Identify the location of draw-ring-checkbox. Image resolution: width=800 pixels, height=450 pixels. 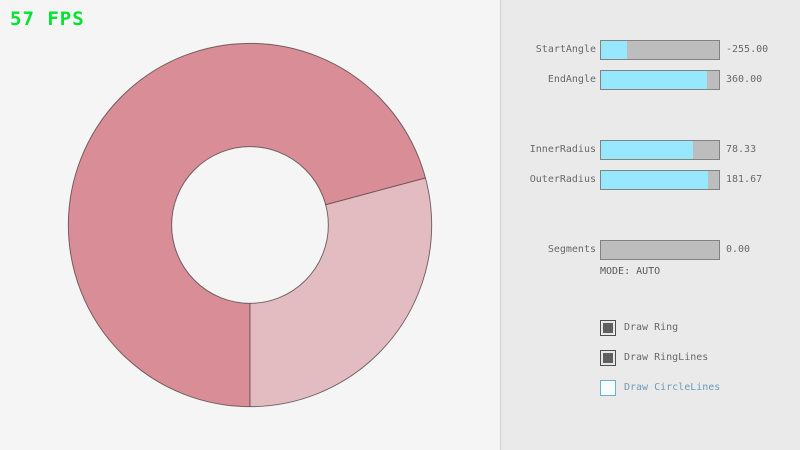
(608, 328).